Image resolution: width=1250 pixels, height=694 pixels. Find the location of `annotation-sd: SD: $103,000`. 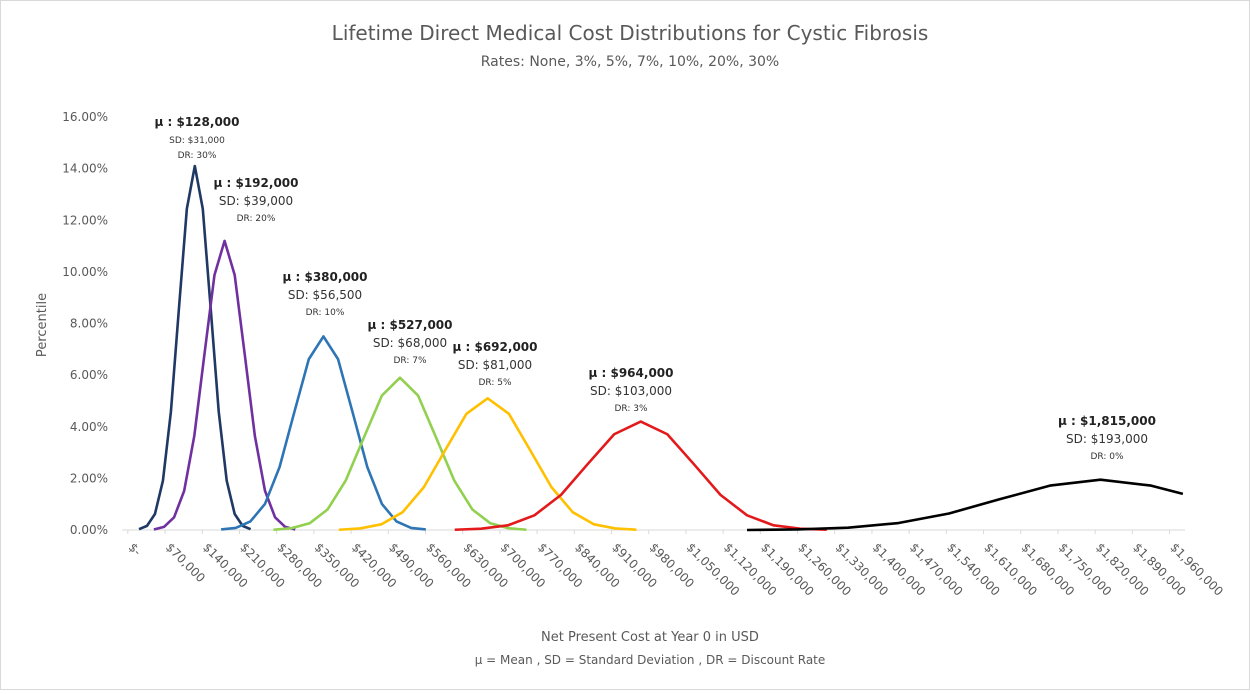

annotation-sd: SD: $103,000 is located at coordinates (631, 391).